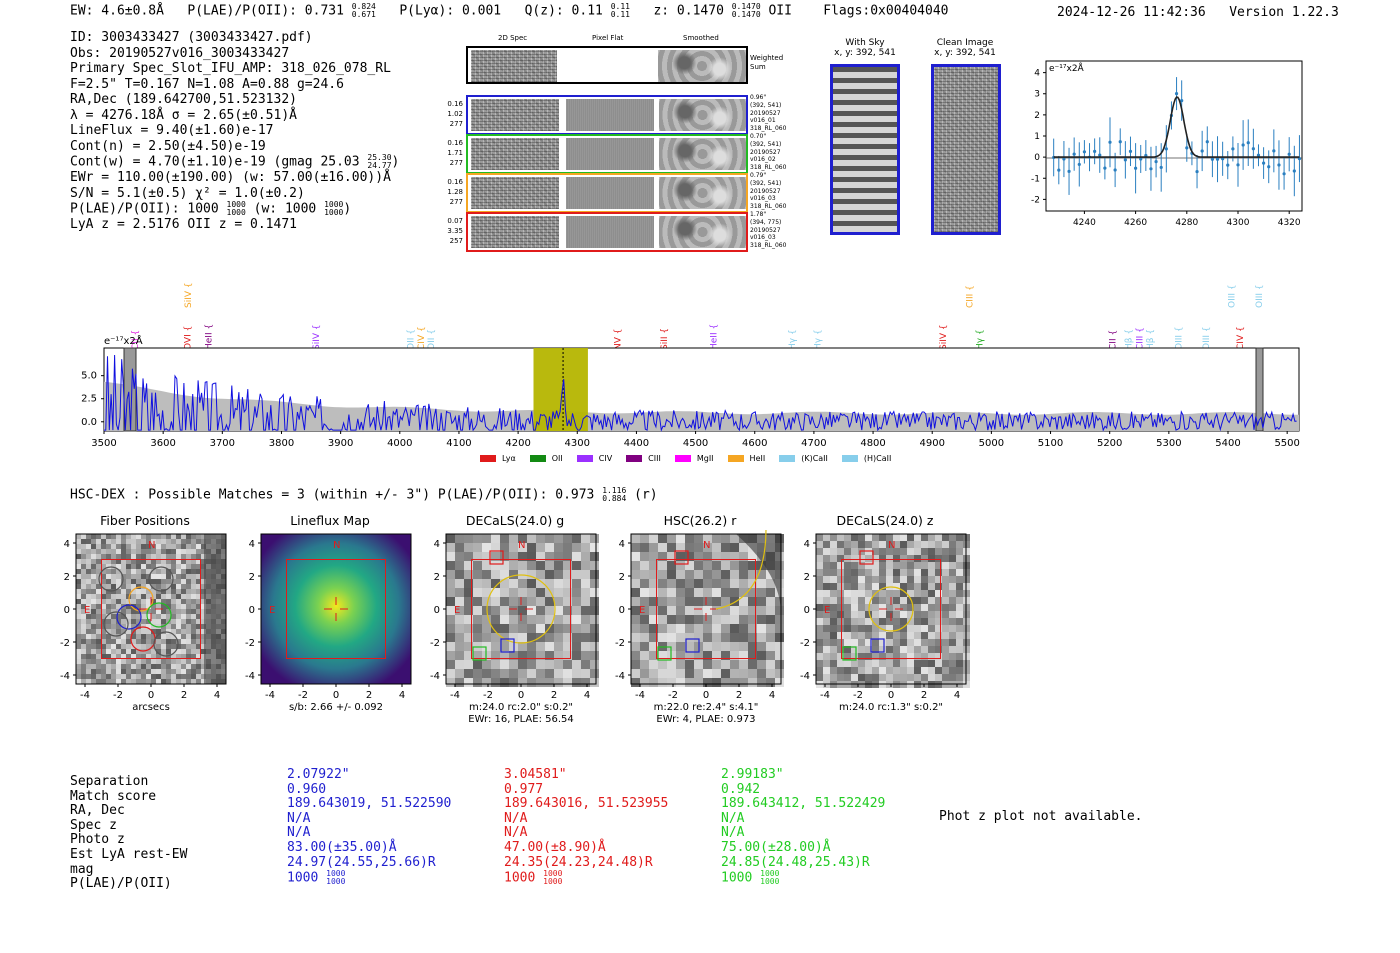  Describe the element at coordinates (363, 10) in the screenshot. I see `plae-range: 0.824 0.671` at that location.